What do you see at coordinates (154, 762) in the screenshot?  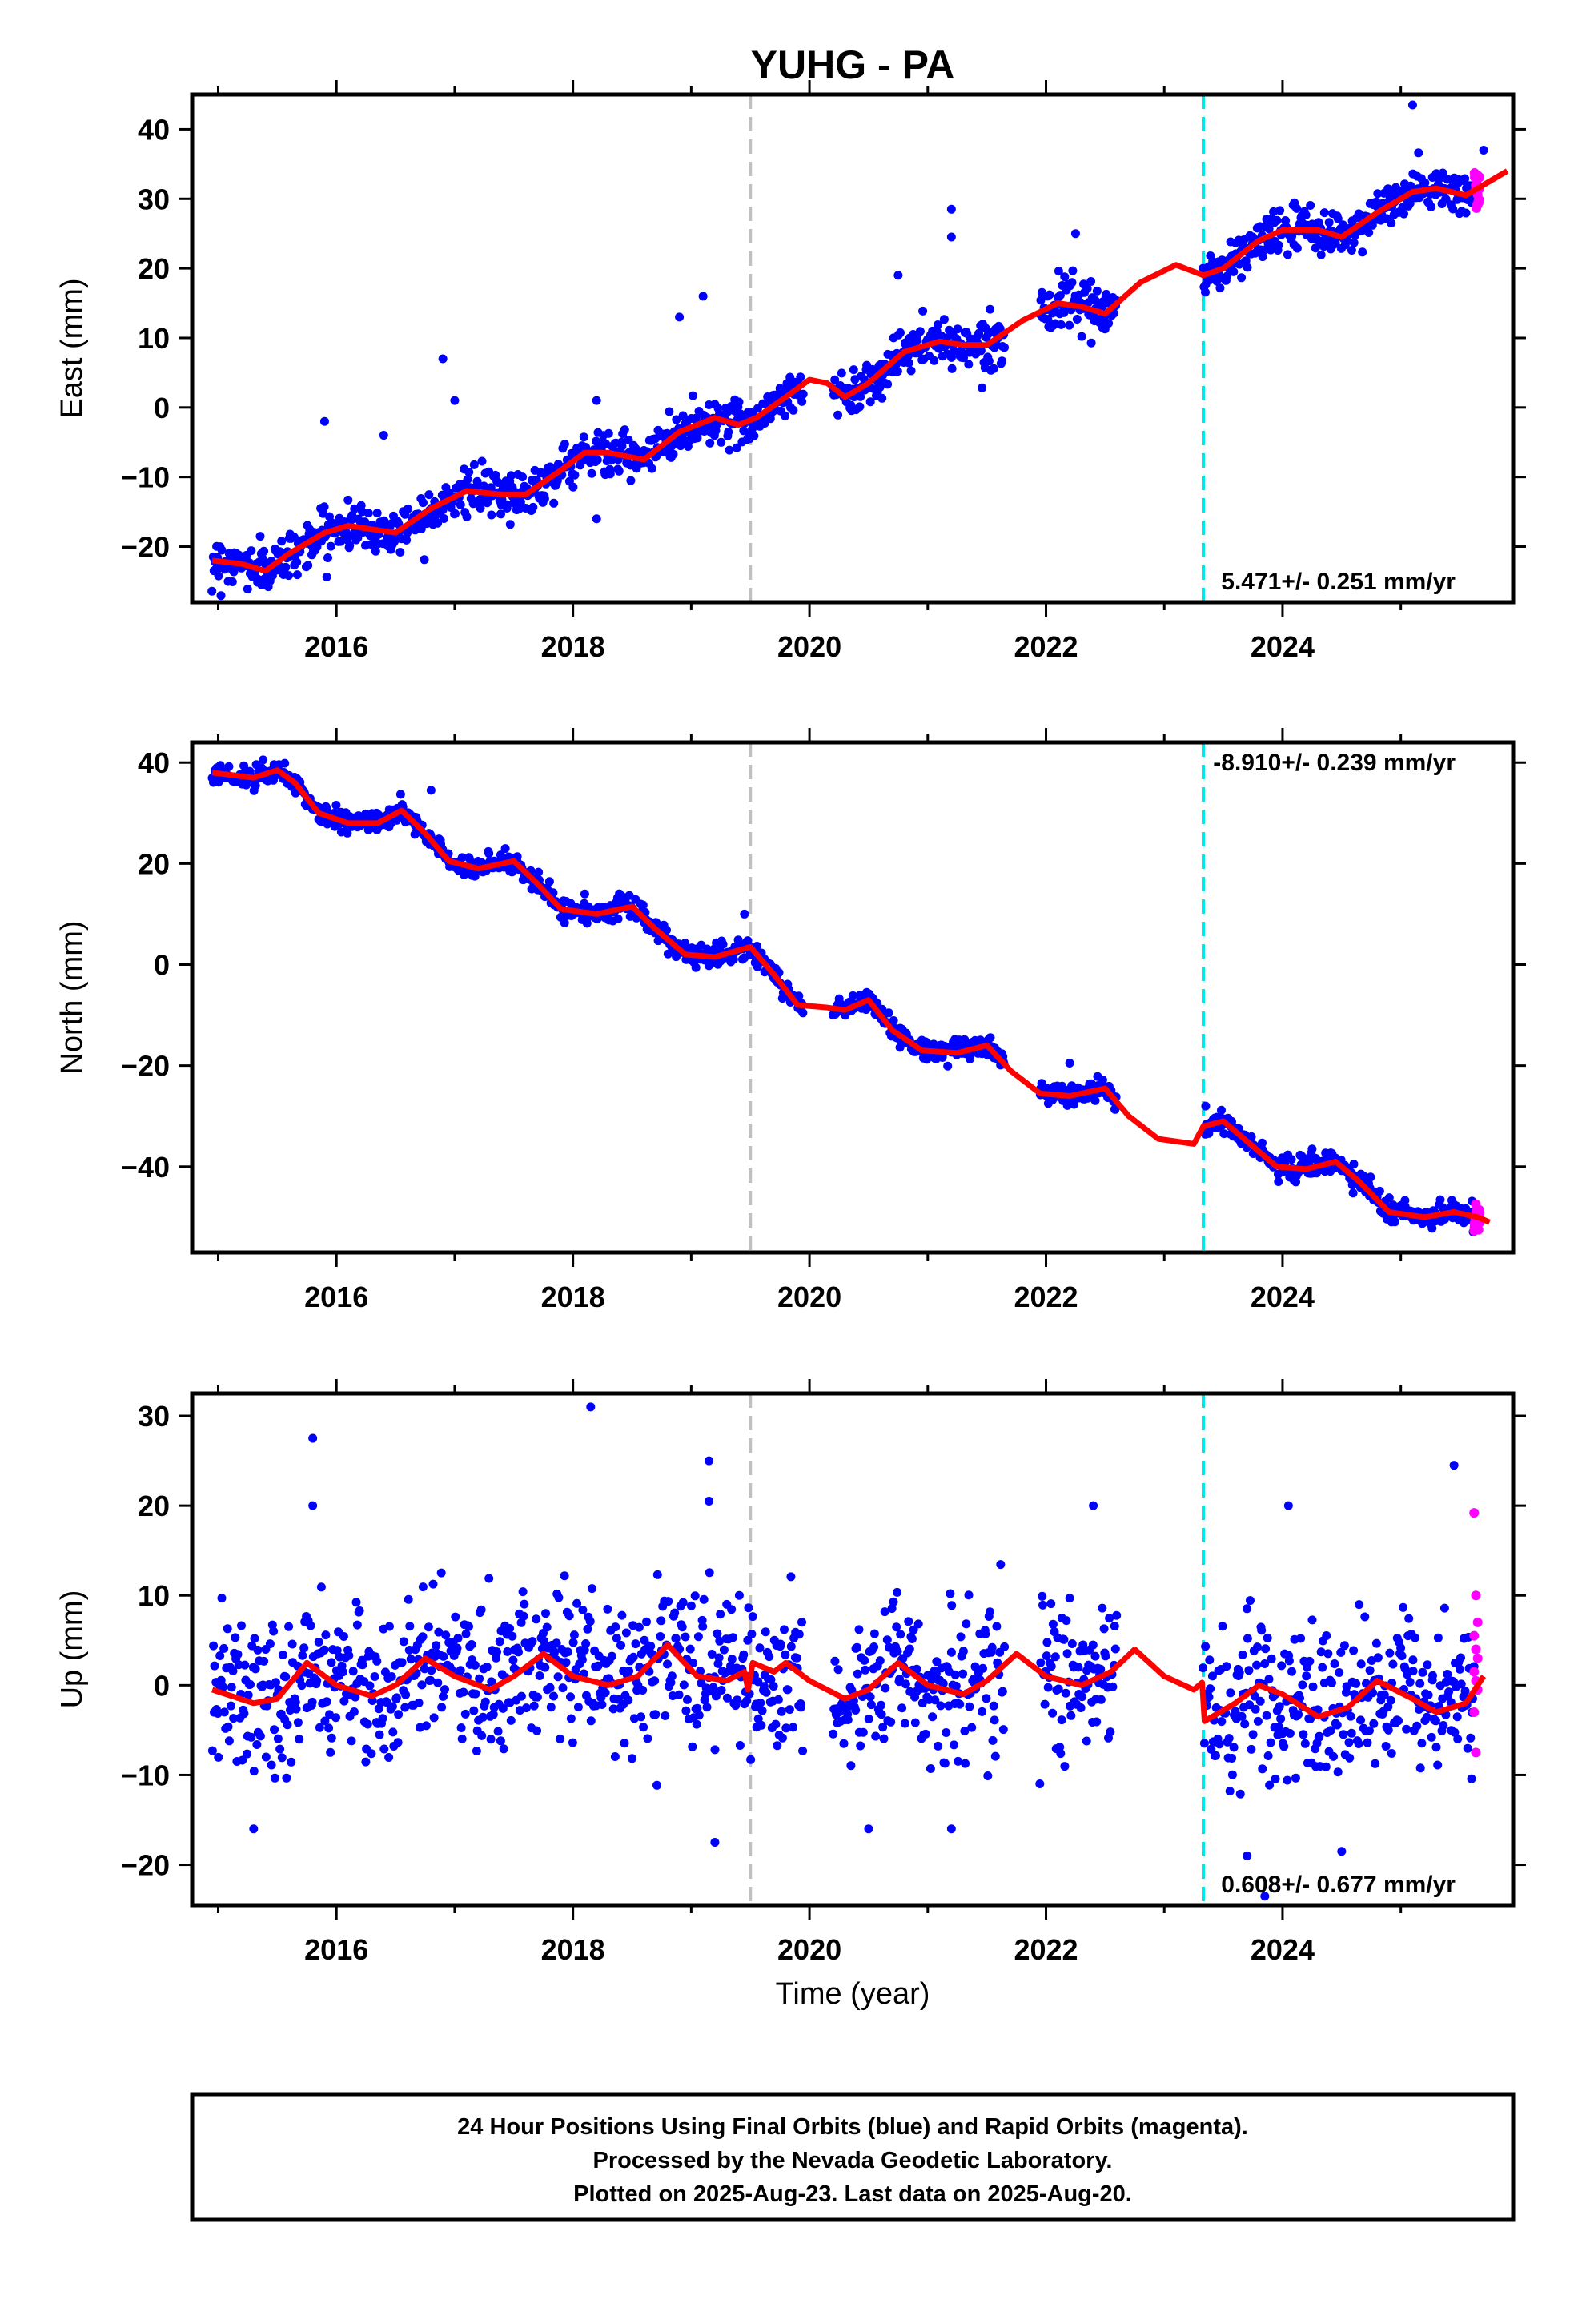 I see `north-y-tick-label: 40` at bounding box center [154, 762].